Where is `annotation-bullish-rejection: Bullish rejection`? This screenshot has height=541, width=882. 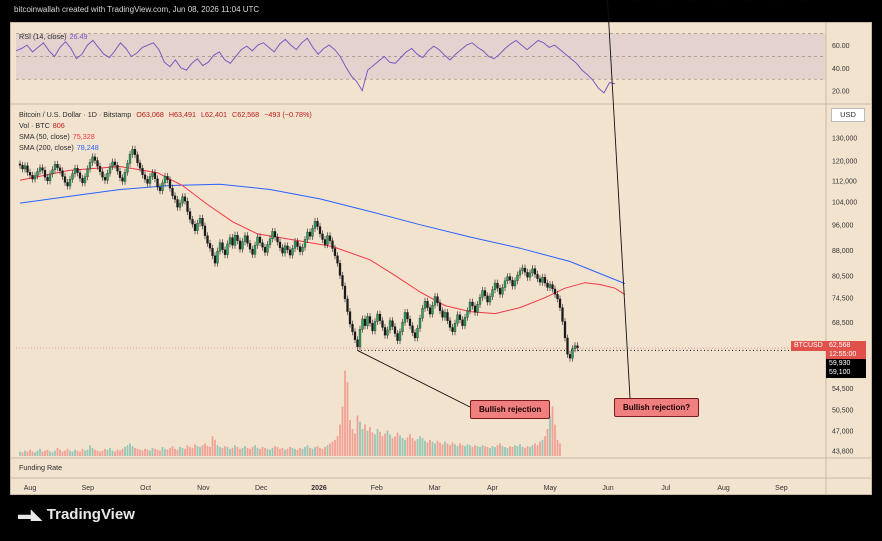 annotation-bullish-rejection: Bullish rejection is located at coordinates (510, 409).